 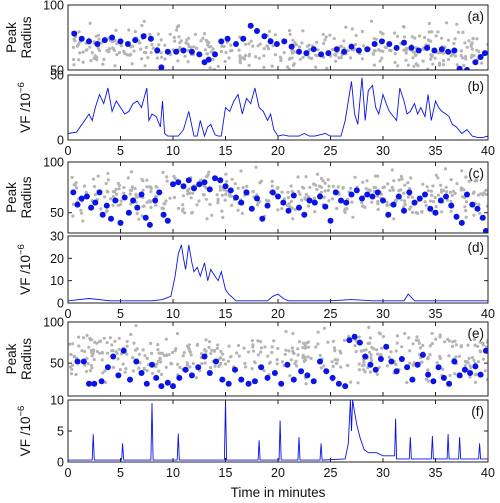 I want to click on panel-f: 0 5 10 (f) VF /10−6, so click(x=252, y=432).